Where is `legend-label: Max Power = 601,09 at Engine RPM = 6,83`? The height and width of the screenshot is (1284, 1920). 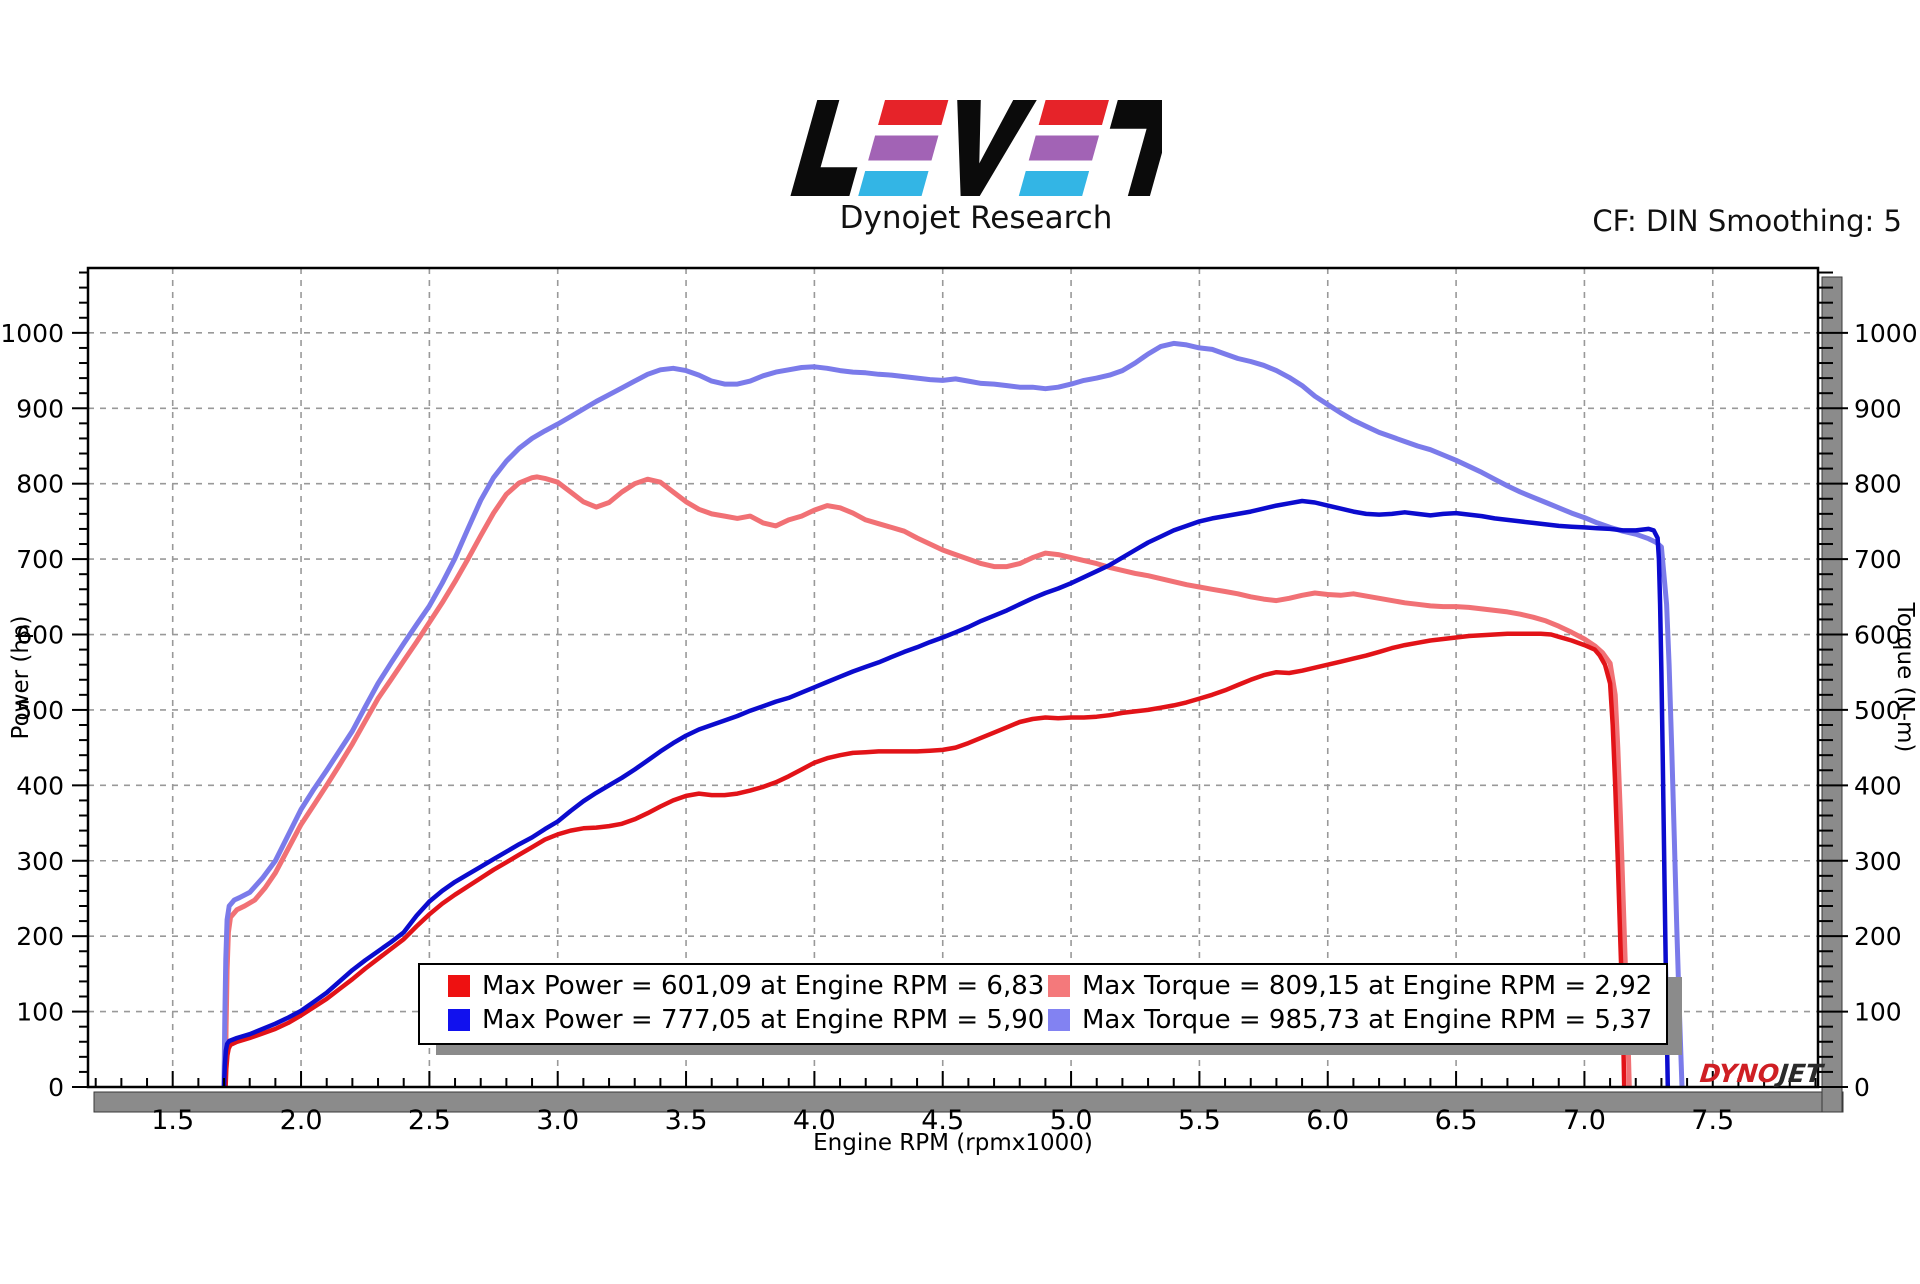
legend-label: Max Power = 601,09 at Engine RPM = 6,83 is located at coordinates (763, 986).